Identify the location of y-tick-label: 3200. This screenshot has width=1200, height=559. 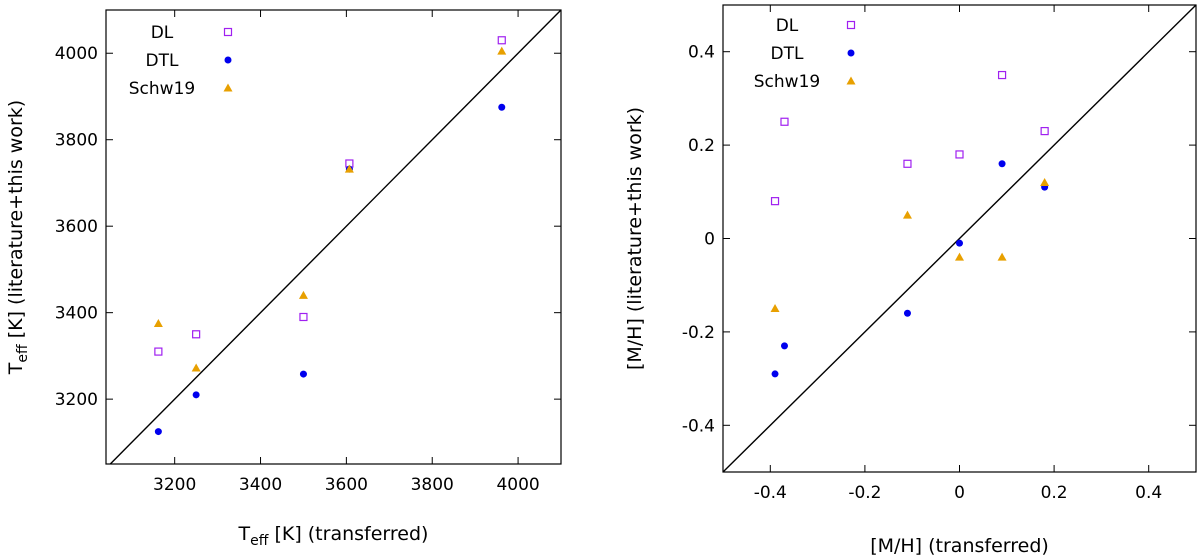
(76, 400).